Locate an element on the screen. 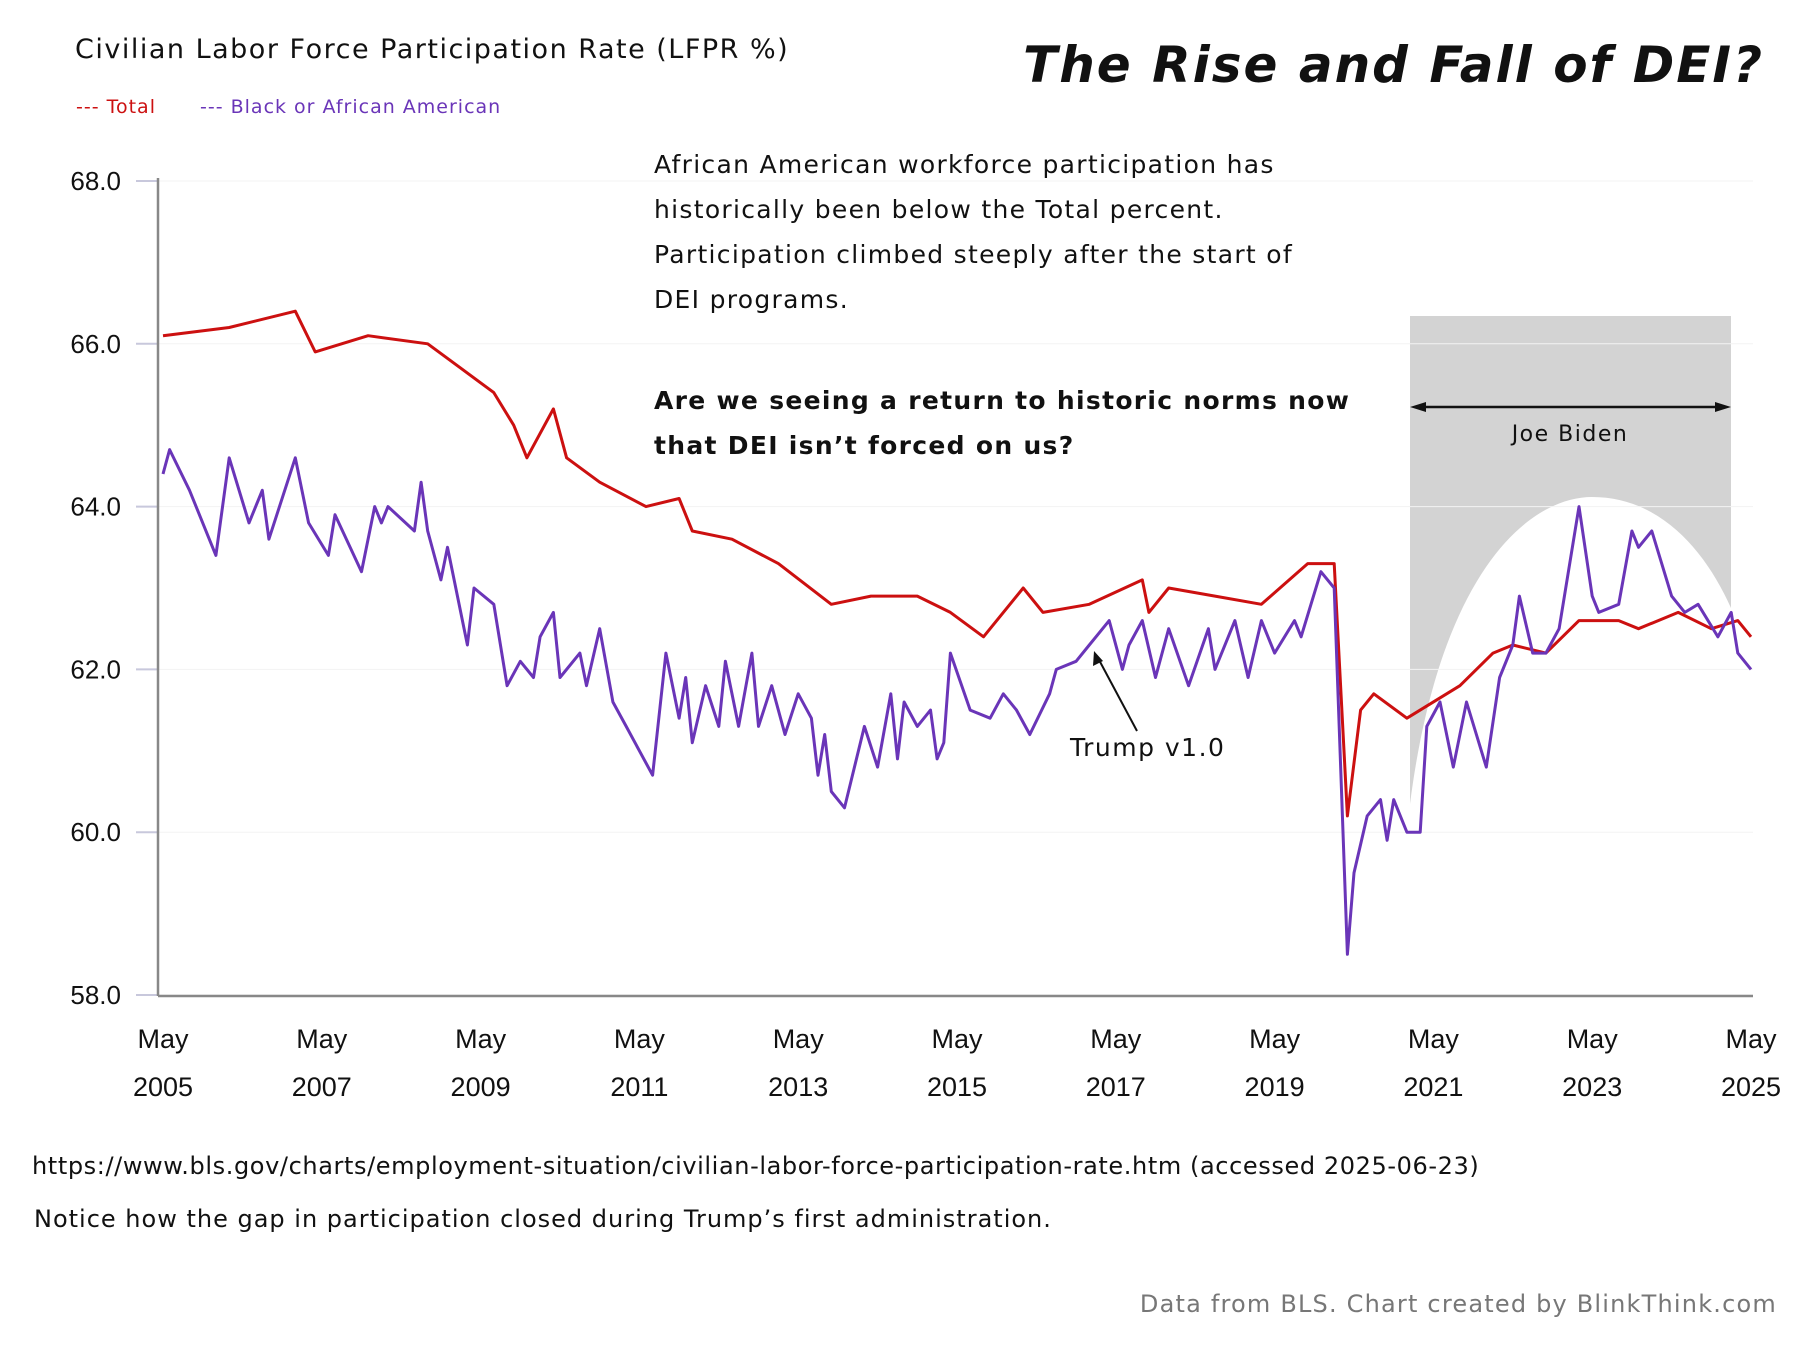 The width and height of the screenshot is (1800, 1350). biden-label: Joe Biden is located at coordinates (1569, 434).